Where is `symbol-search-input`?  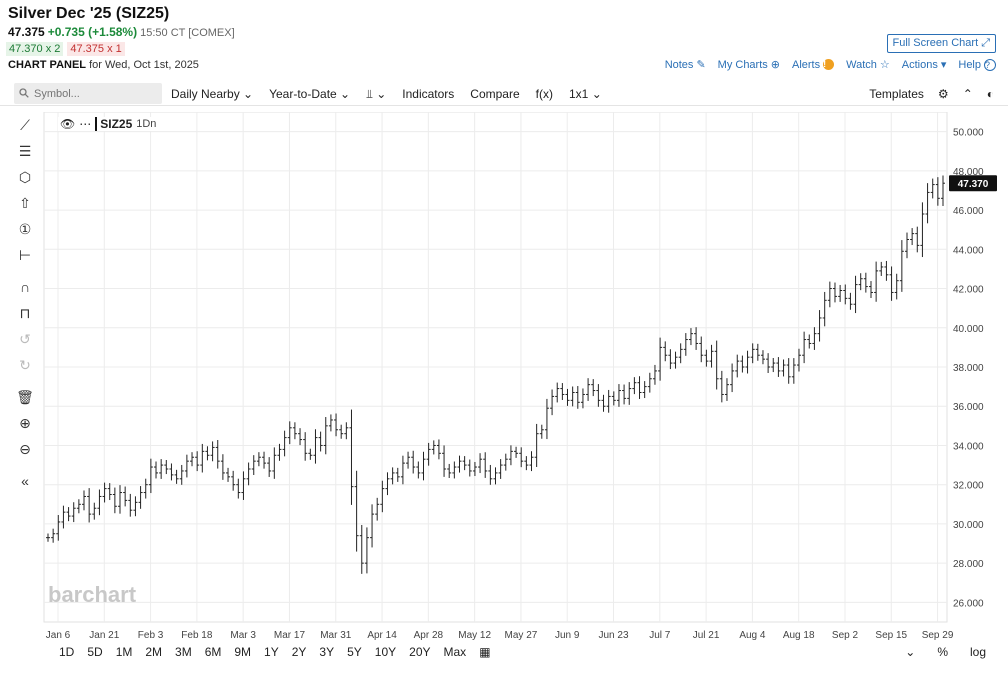
symbol-search-input is located at coordinates (88, 93).